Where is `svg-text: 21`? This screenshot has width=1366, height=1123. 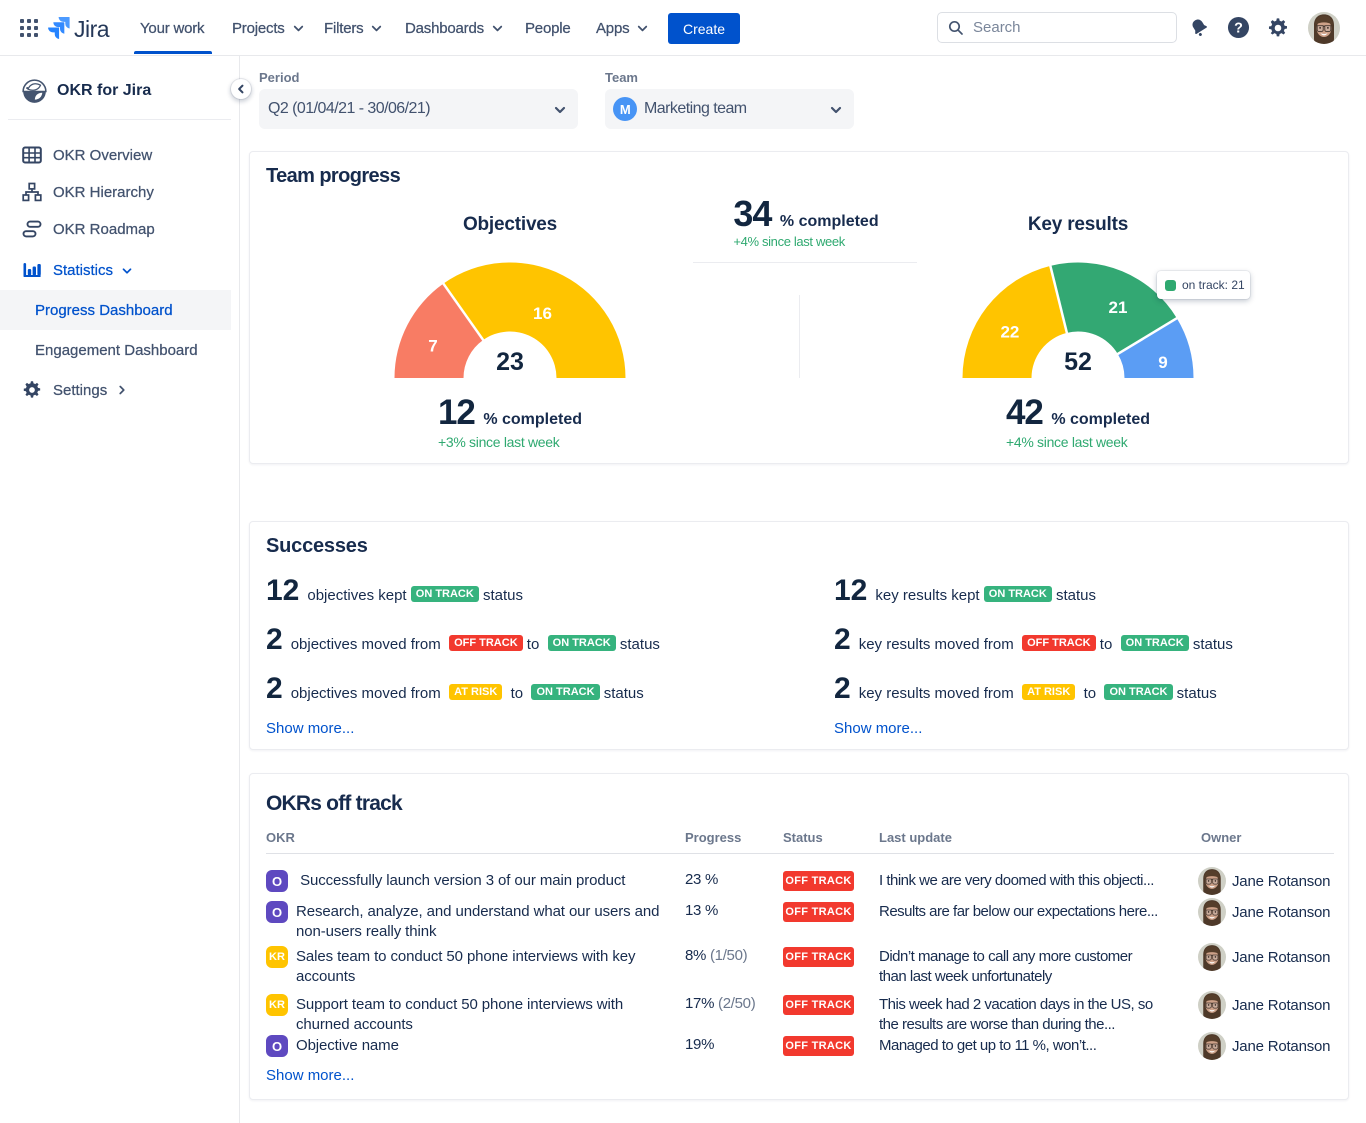 svg-text: 21 is located at coordinates (1118, 307).